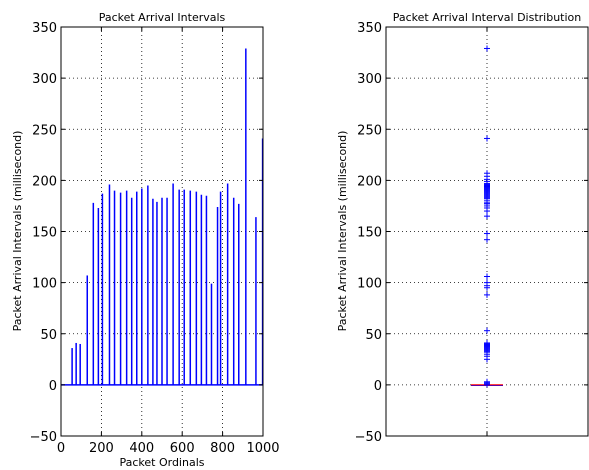  I want to click on right-y-tick-label: 200, so click(369, 181).